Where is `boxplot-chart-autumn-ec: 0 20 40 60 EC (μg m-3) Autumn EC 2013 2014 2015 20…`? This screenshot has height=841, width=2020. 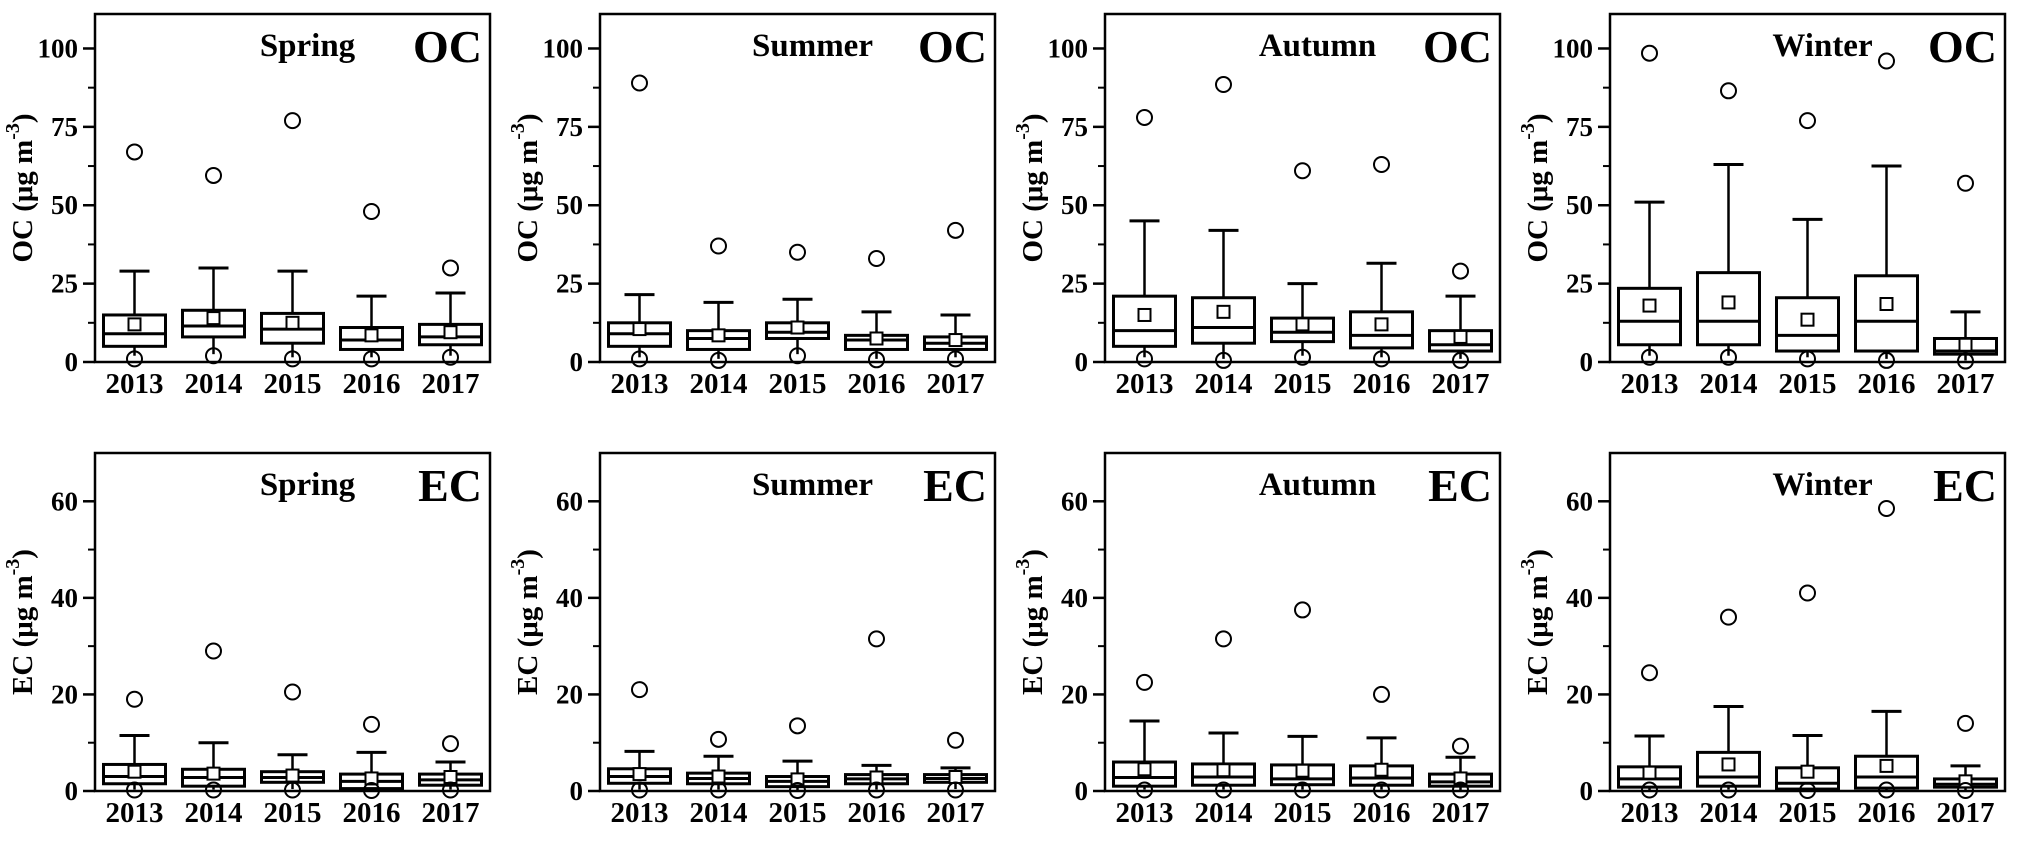 boxplot-chart-autumn-ec: 0 20 40 60 EC (μg m-3) Autumn EC 2013 2014 2015 20… is located at coordinates (1257, 640).